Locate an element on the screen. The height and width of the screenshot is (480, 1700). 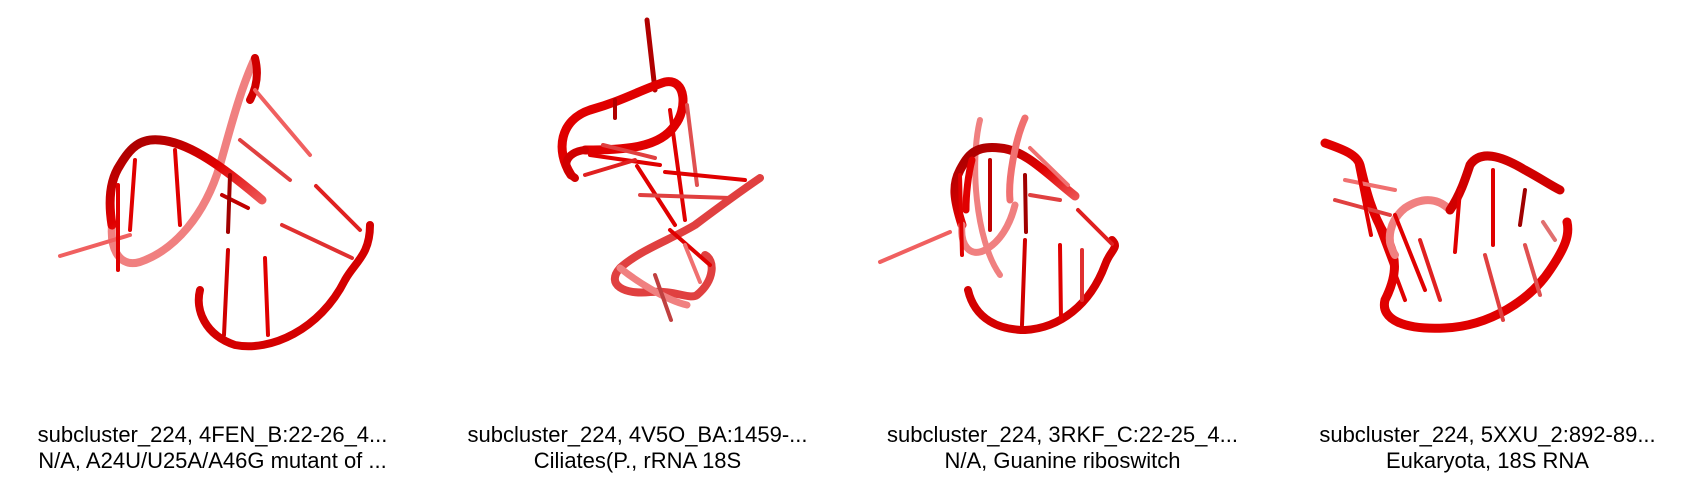
structure-caption-description-4: Eukaryota, 18S RNA is located at coordinates (1487, 460).